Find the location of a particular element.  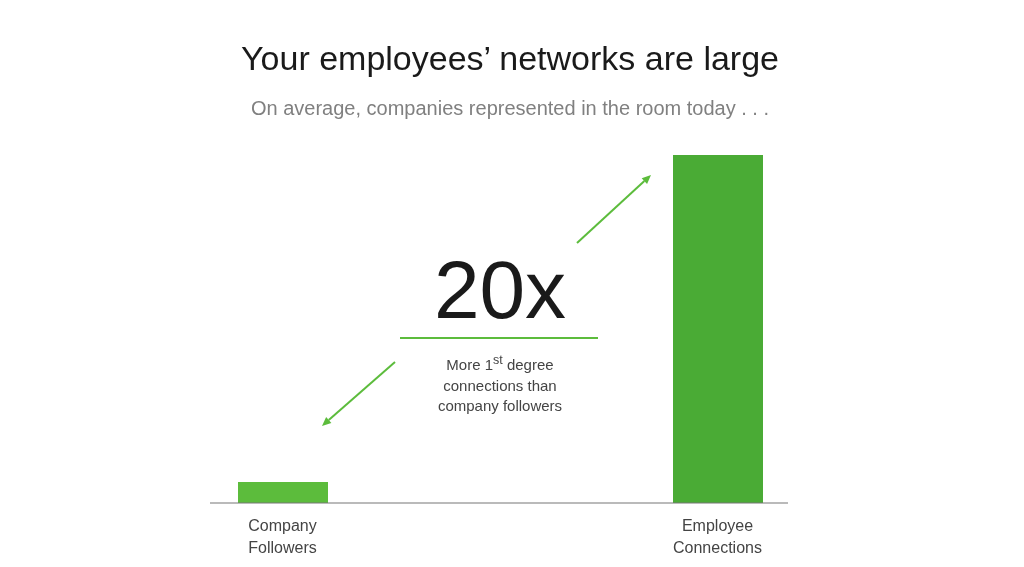

chart-title: Your employees’ networks are large is located at coordinates (510, 58).